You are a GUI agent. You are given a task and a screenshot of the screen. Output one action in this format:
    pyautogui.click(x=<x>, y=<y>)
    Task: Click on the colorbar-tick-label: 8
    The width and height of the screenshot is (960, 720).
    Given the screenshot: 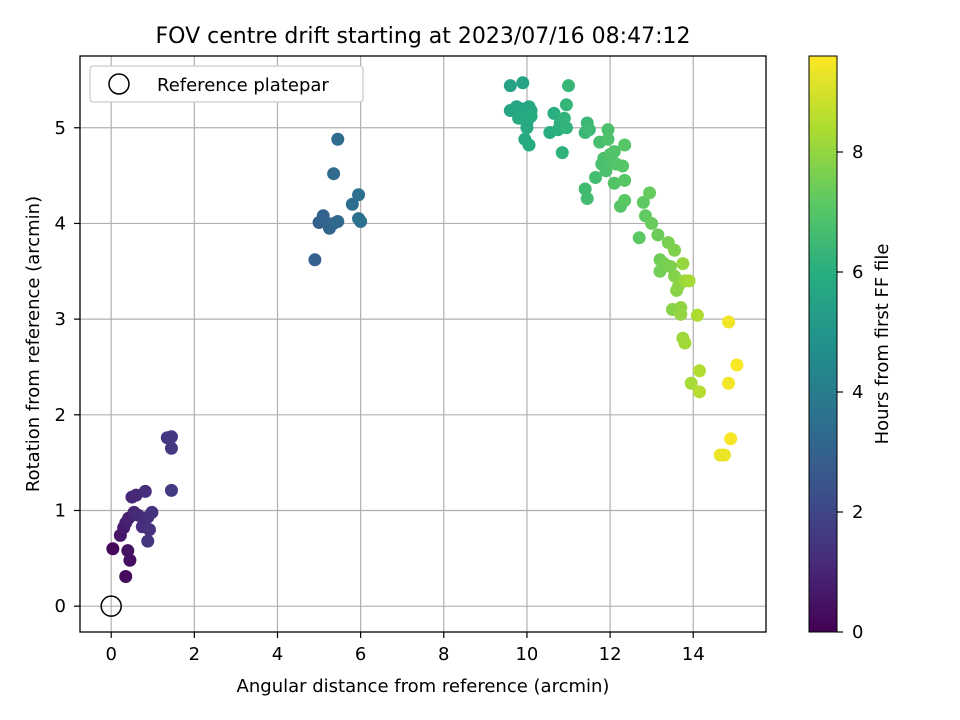 What is the action you would take?
    pyautogui.click(x=857, y=152)
    